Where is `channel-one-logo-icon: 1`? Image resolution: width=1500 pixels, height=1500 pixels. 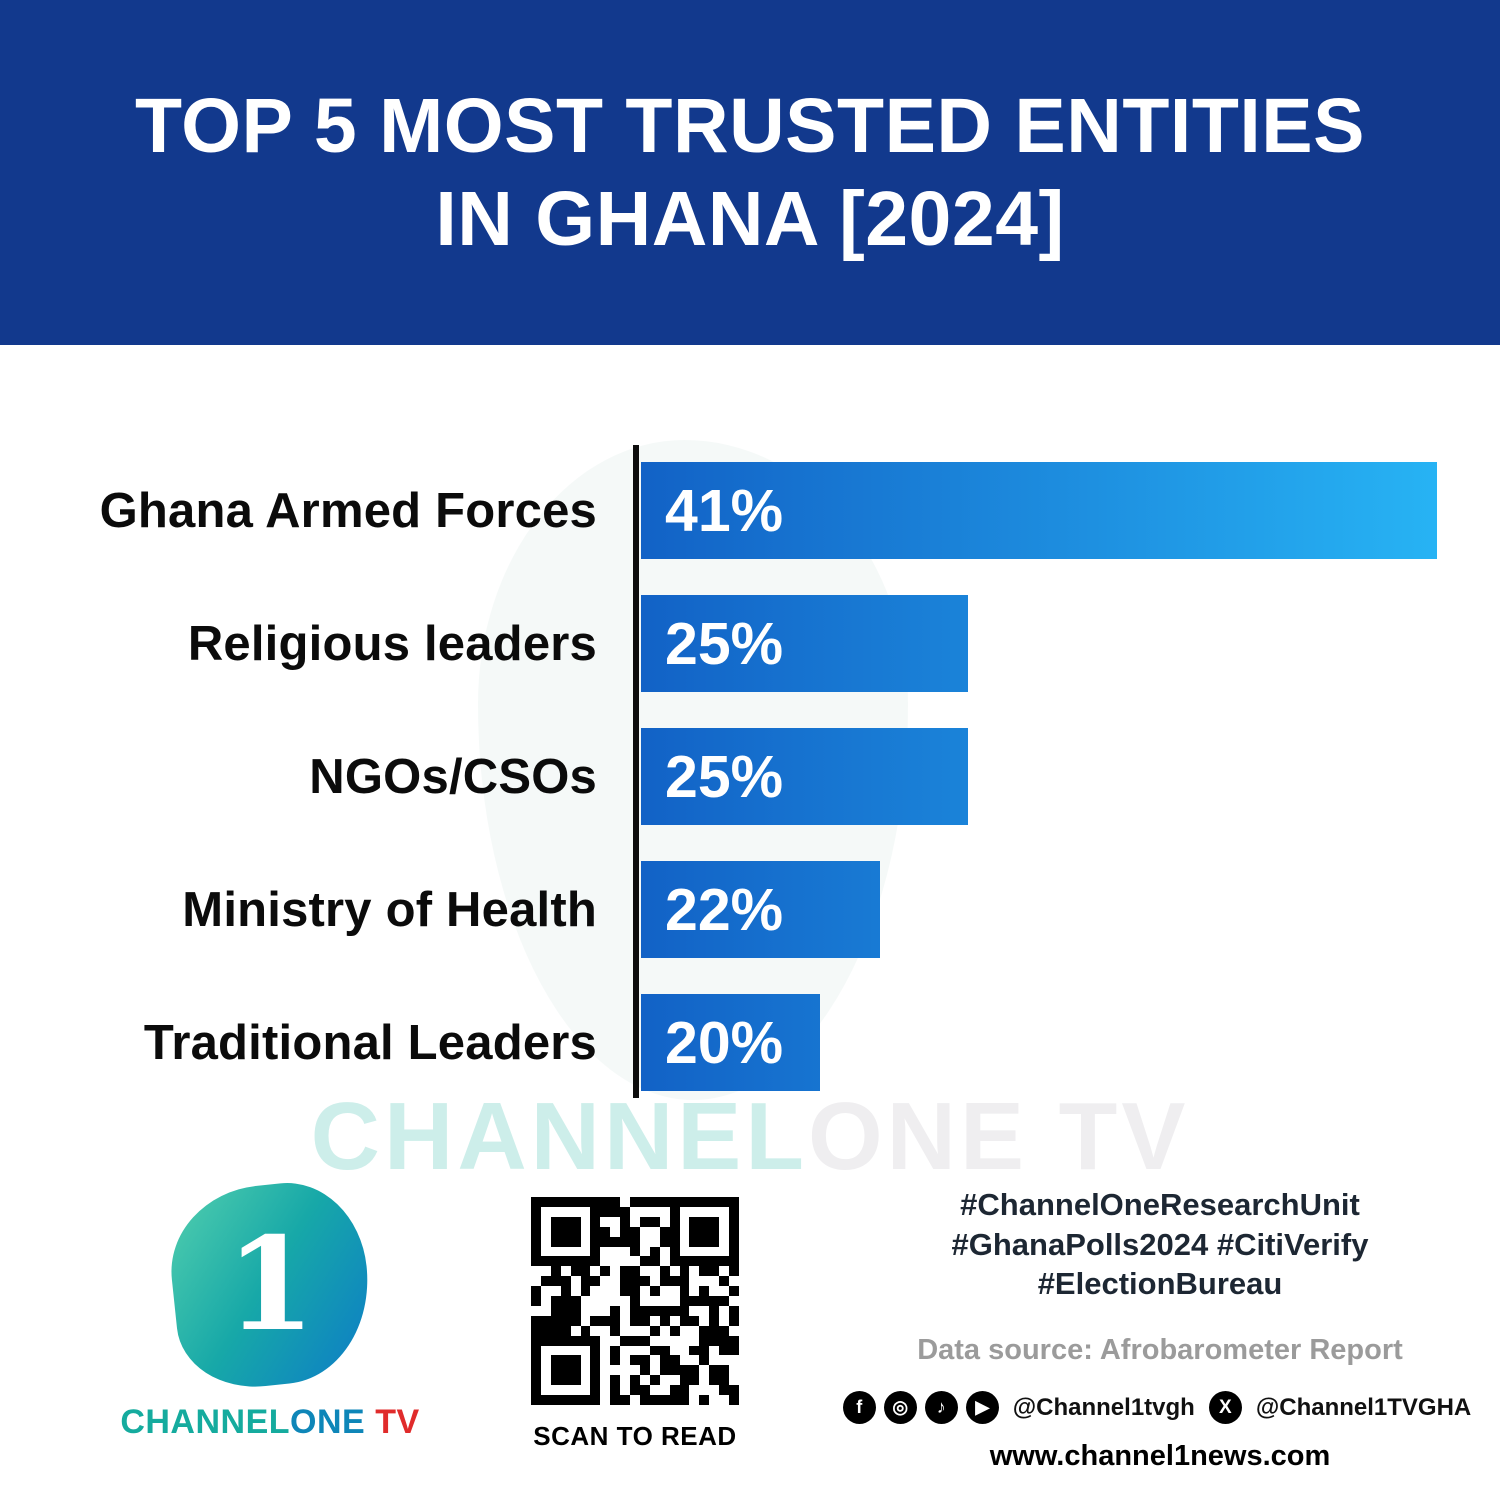
channel-one-logo-icon: 1 is located at coordinates (270, 1285).